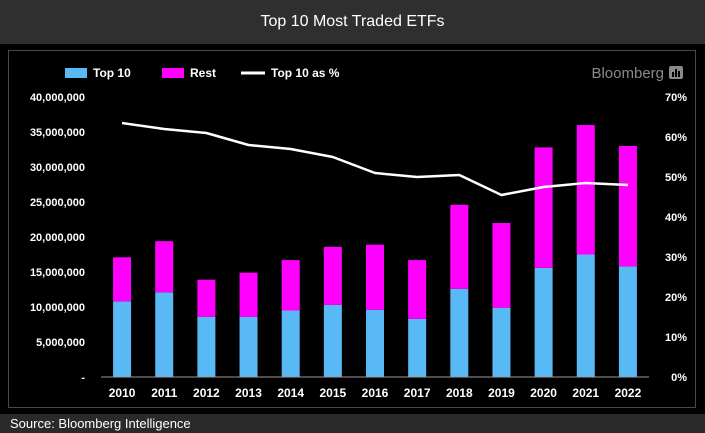  Describe the element at coordinates (676, 298) in the screenshot. I see `y-right-tick-label: 20%` at that location.